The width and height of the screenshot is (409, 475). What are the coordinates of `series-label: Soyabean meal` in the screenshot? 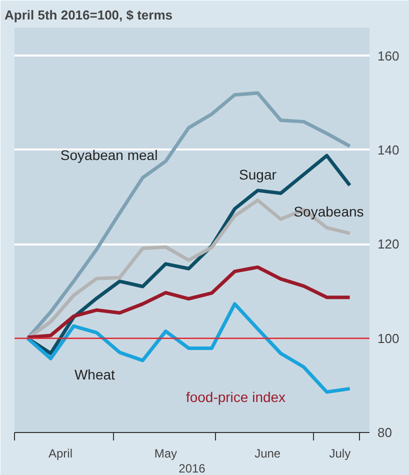 It's located at (109, 155).